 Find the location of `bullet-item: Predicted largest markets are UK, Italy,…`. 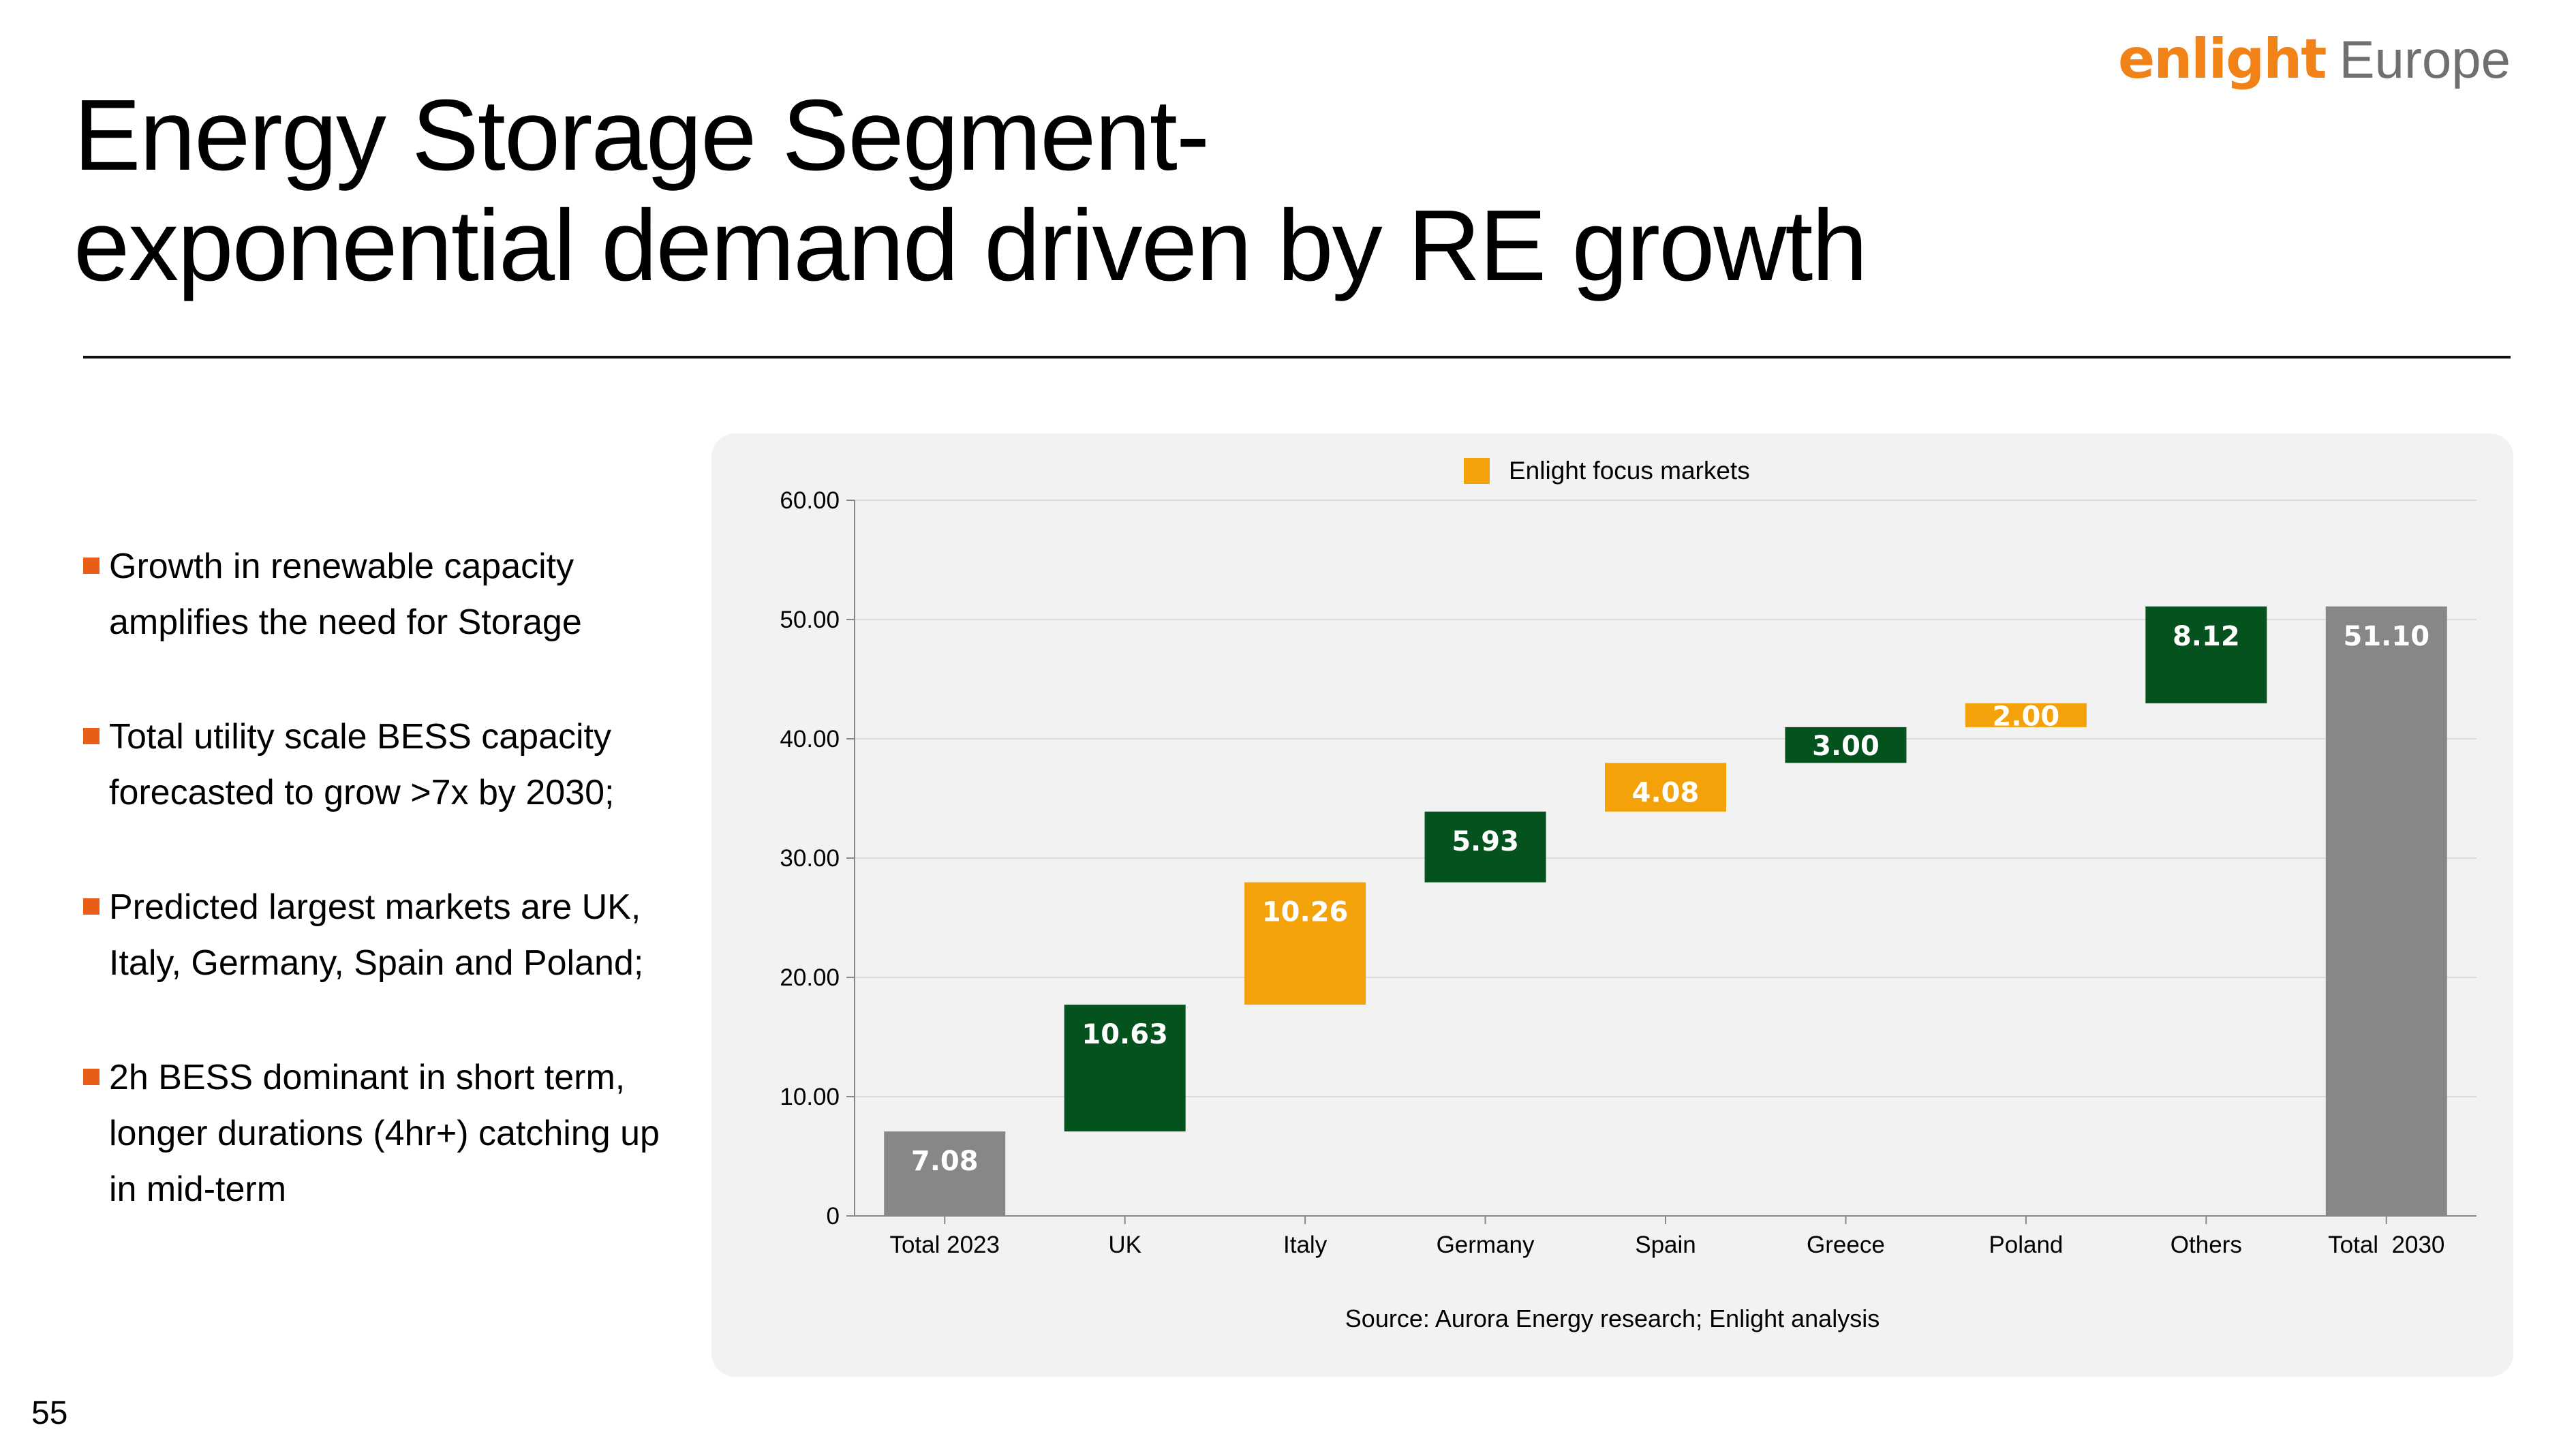

bullet-item: Predicted largest markets are UK, Italy,… is located at coordinates (389, 935).